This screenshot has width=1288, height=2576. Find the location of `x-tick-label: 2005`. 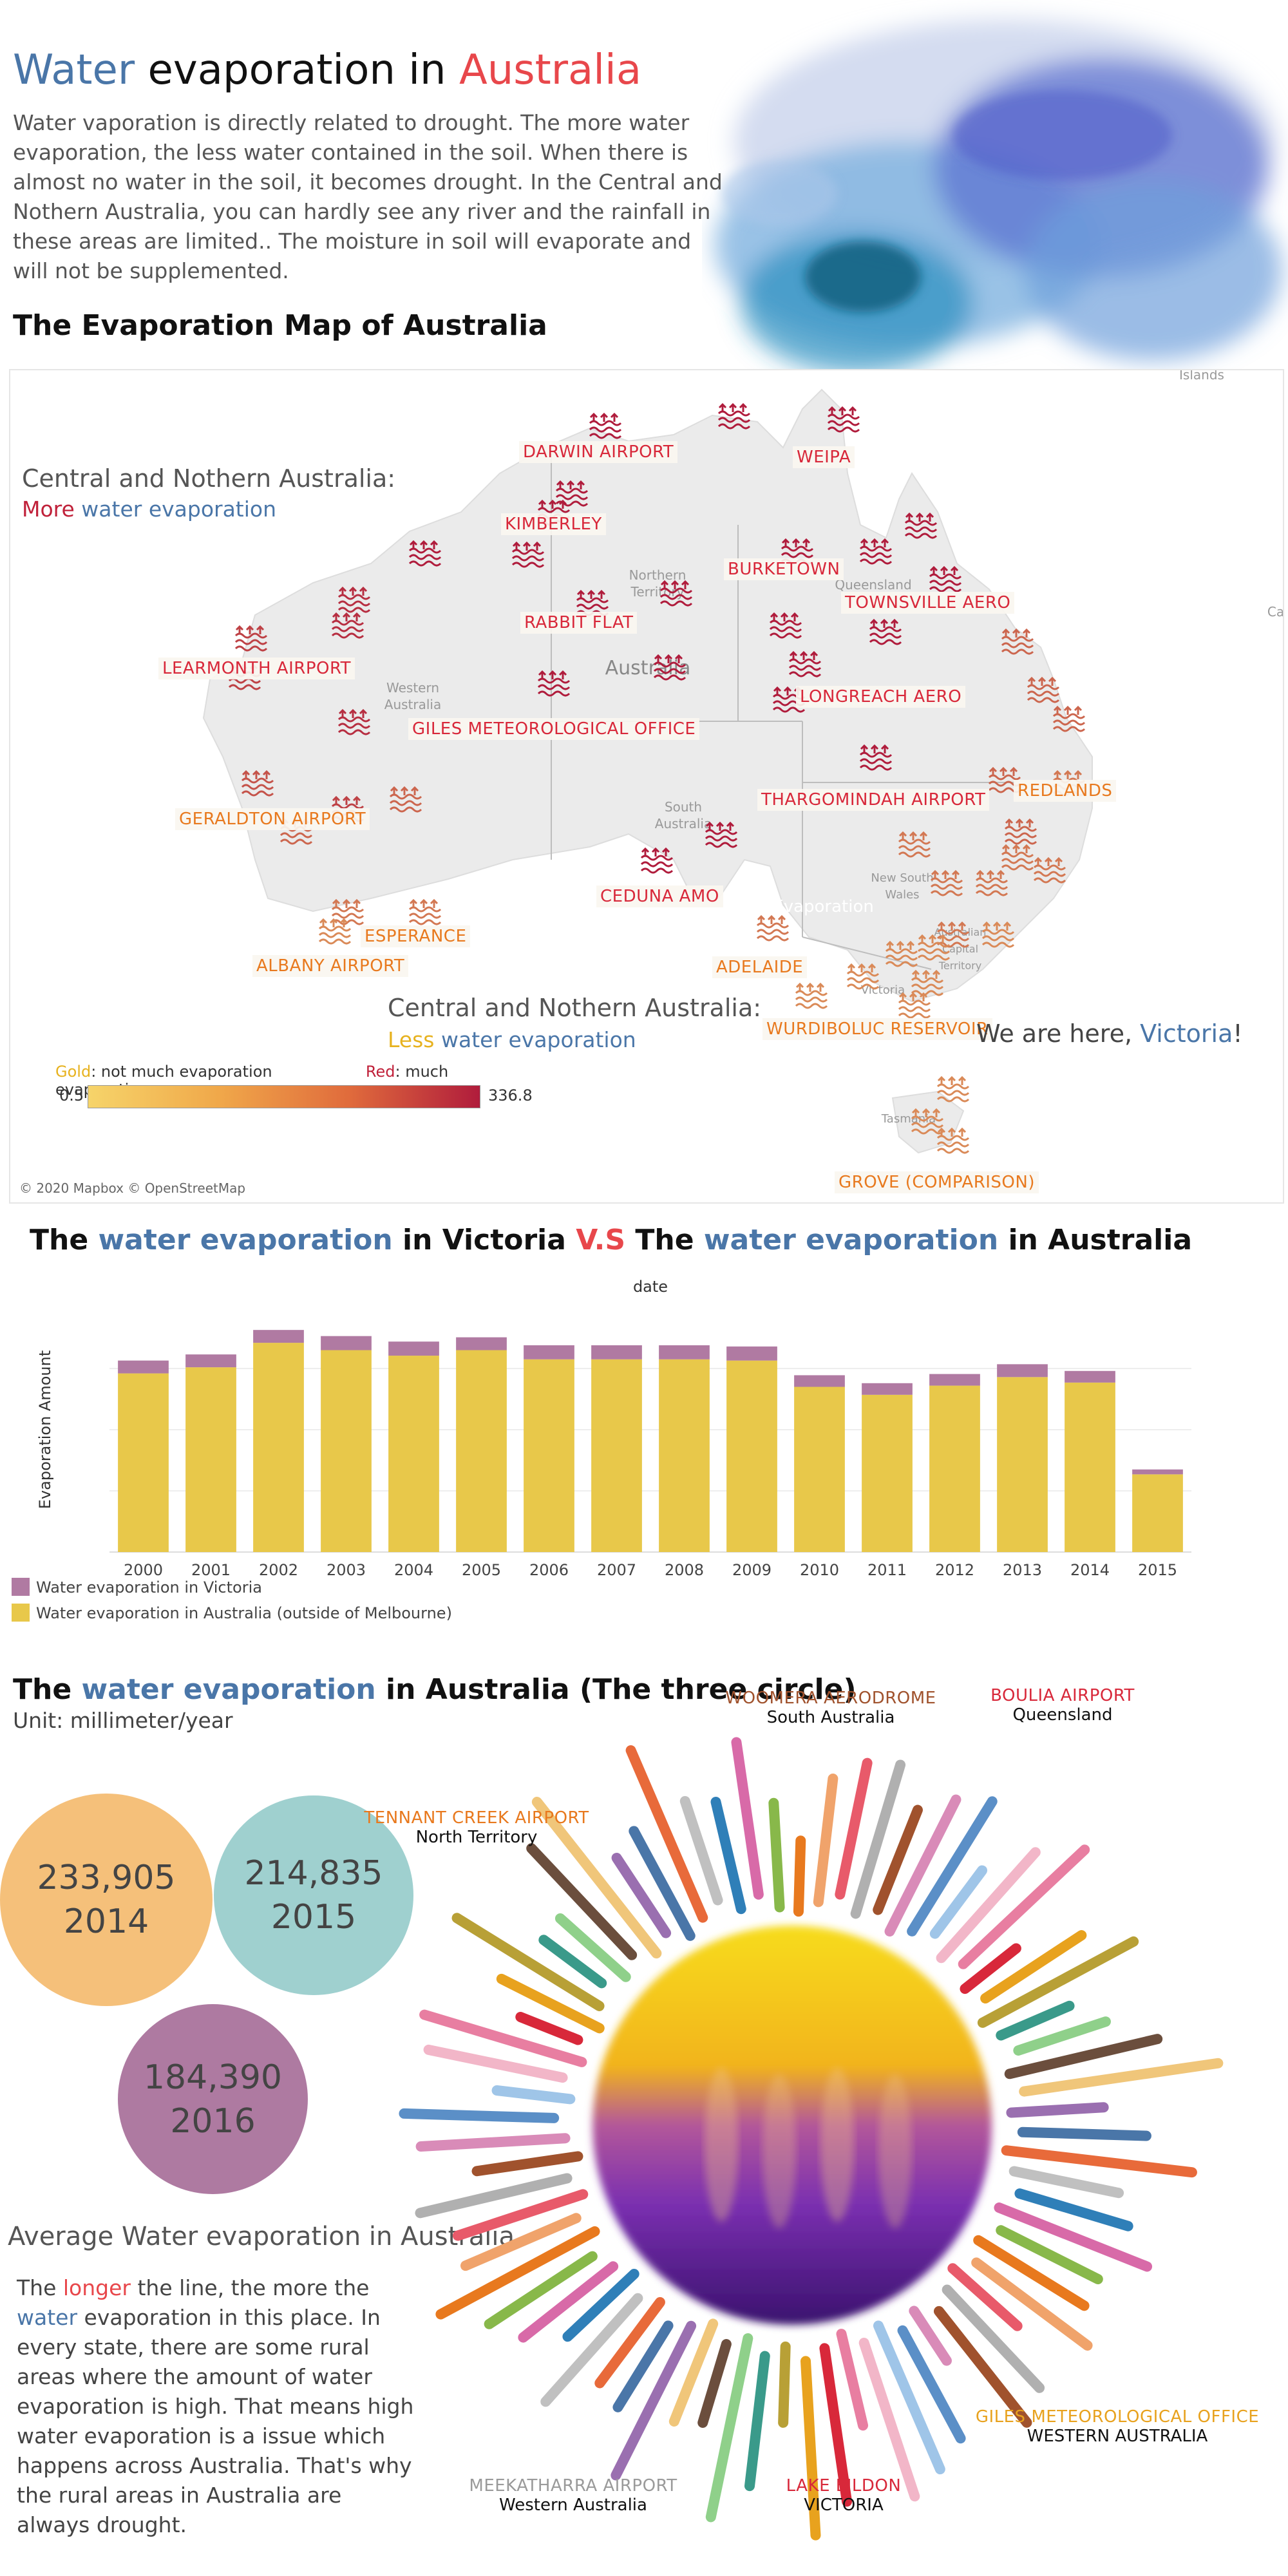

x-tick-label: 2005 is located at coordinates (481, 1570).